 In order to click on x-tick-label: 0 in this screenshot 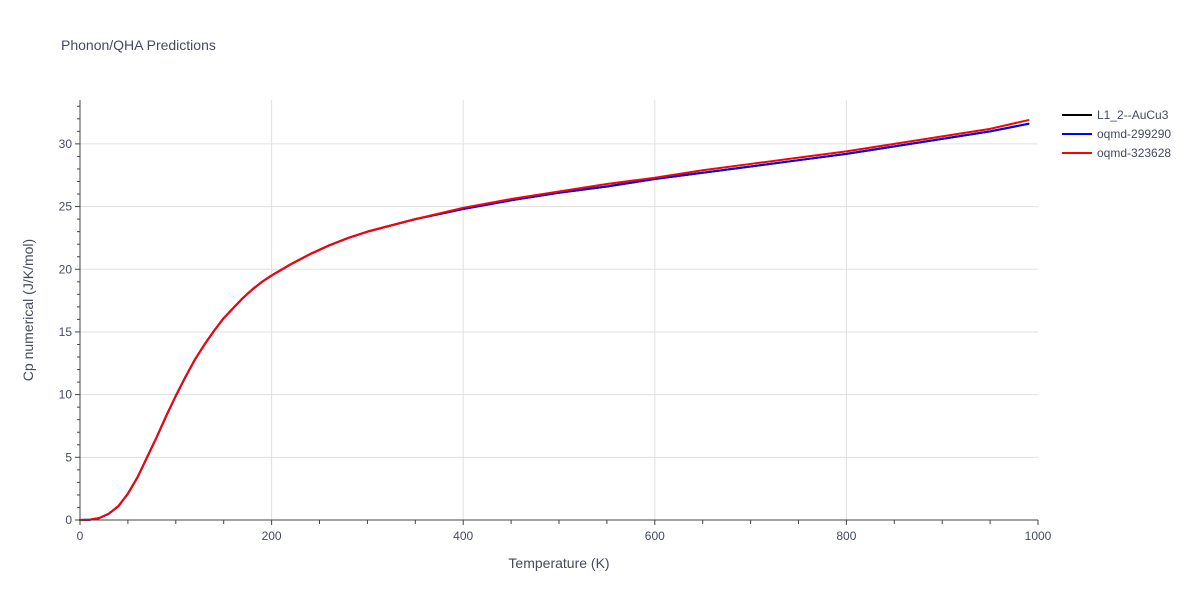, I will do `click(80, 536)`.